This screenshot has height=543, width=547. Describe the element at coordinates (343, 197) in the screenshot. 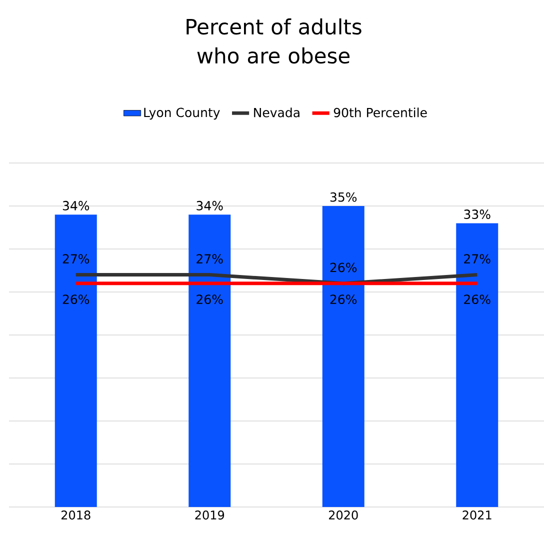

I see `data-label: 35%` at that location.